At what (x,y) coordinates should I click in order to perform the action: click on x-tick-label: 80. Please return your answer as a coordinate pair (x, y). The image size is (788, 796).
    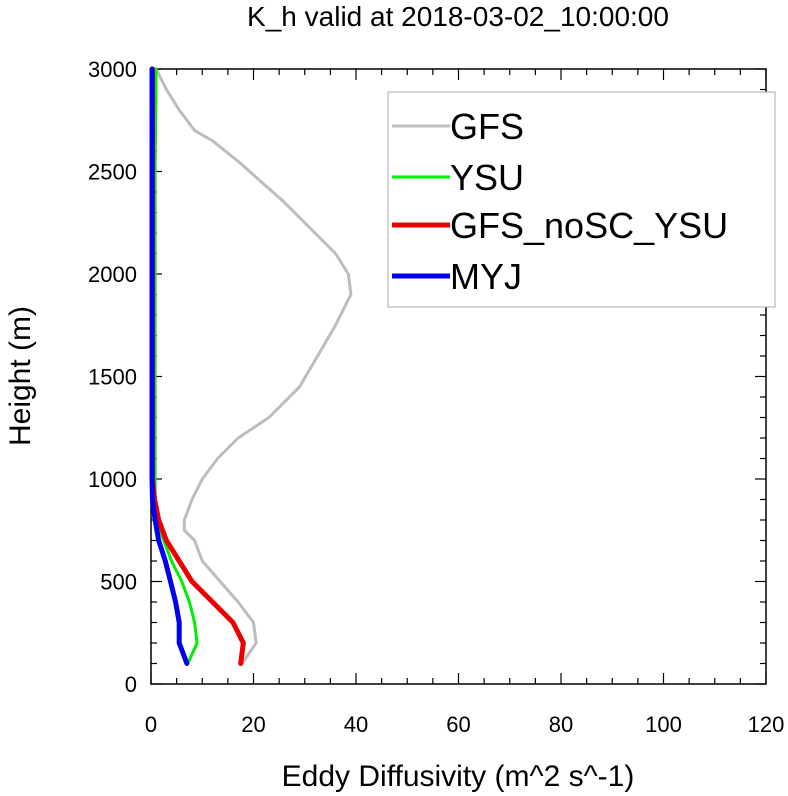
    Looking at the image, I should click on (561, 724).